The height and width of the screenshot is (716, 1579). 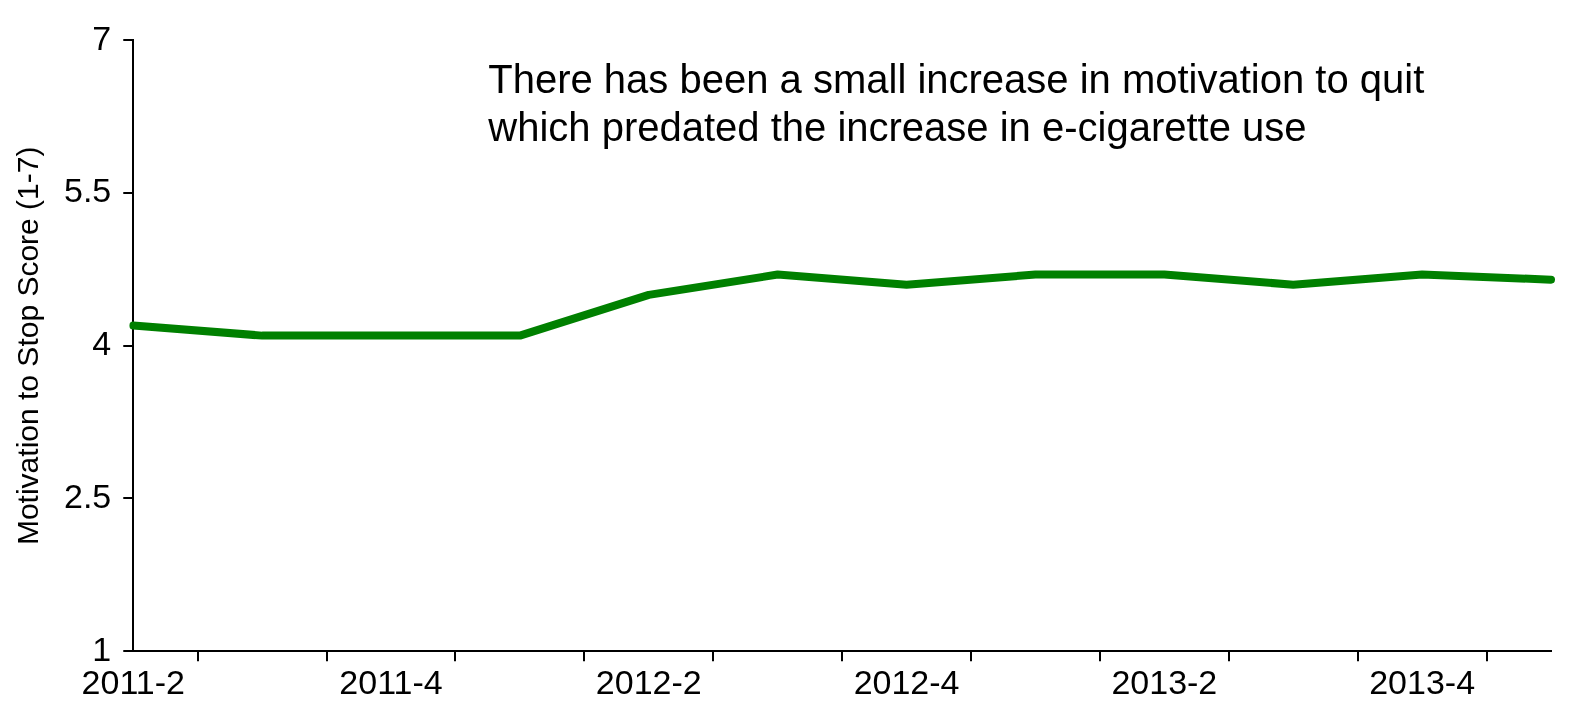 What do you see at coordinates (88, 495) in the screenshot?
I see `y-tick-label: 2.5` at bounding box center [88, 495].